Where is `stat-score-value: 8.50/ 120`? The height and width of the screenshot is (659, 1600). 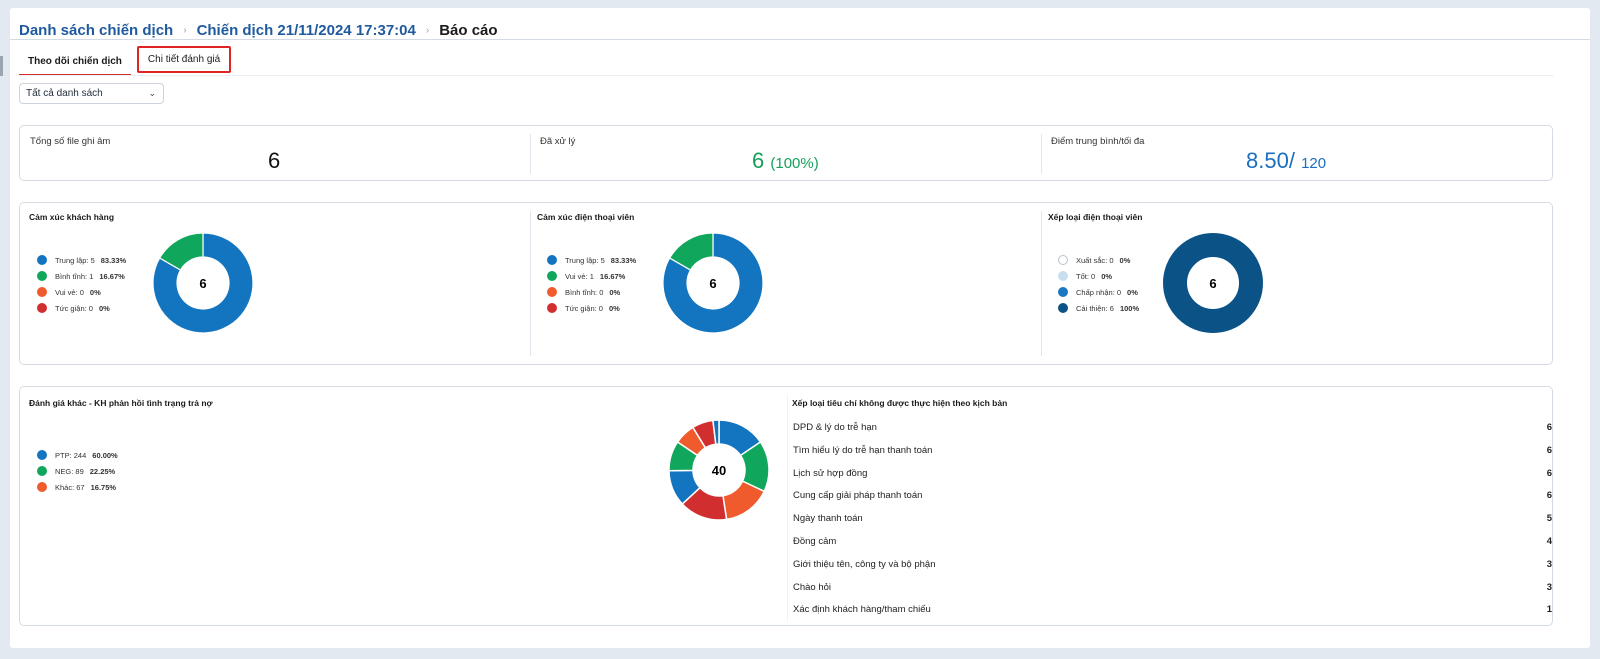 stat-score-value: 8.50/ 120 is located at coordinates (1286, 161).